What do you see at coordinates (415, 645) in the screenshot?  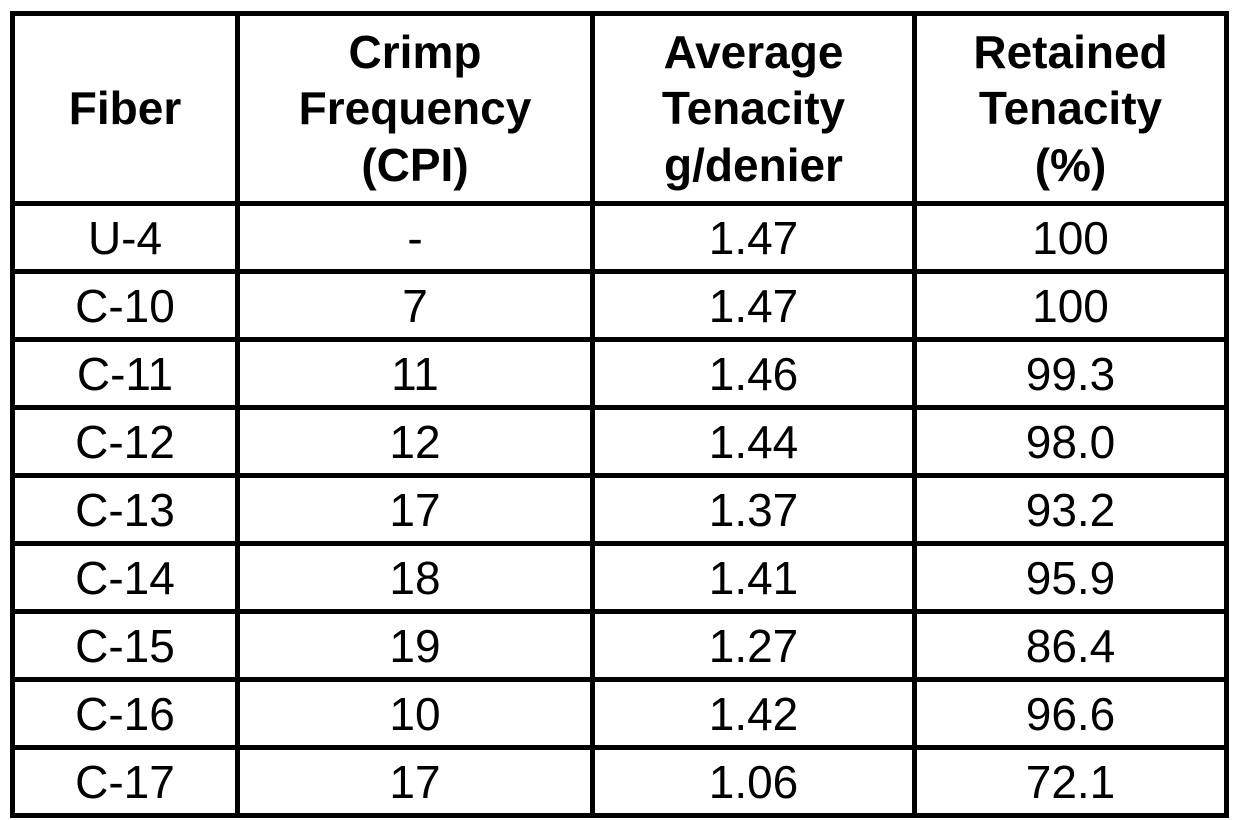 I see `cell-crimp-frequency: 19` at bounding box center [415, 645].